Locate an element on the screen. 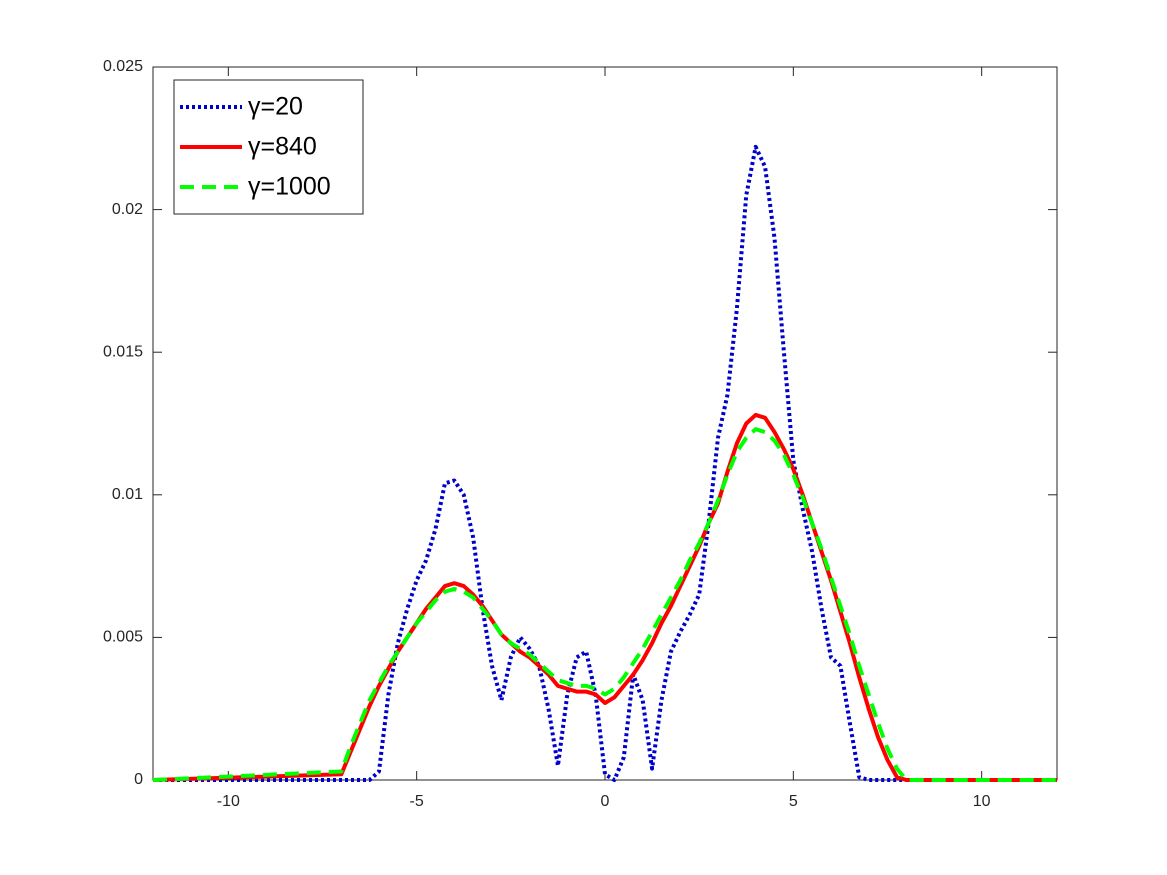 The width and height of the screenshot is (1167, 875). legend-label: γ=1000 is located at coordinates (289, 187).